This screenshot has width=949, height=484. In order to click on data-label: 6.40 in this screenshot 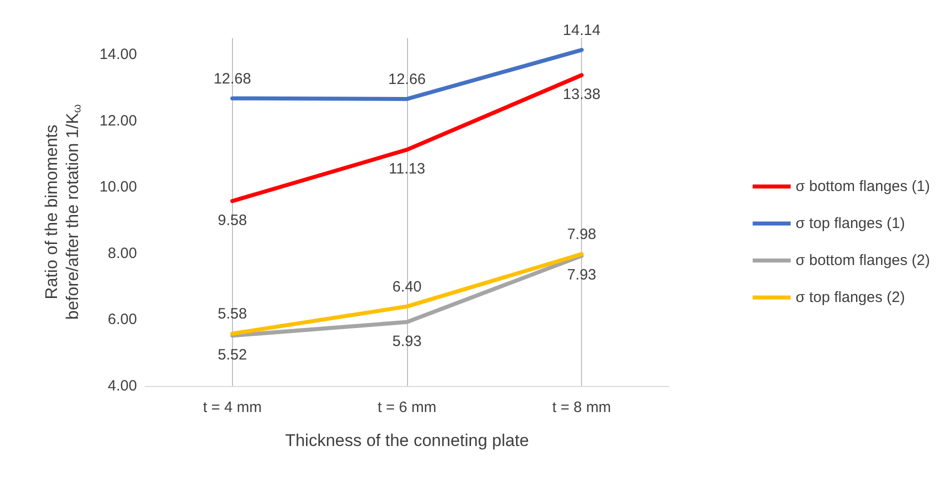, I will do `click(407, 287)`.